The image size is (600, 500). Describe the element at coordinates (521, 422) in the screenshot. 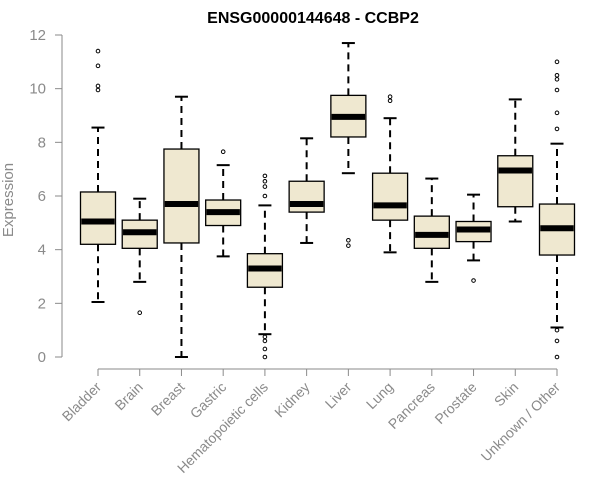

I see `x-tick-label: Unknown / Other` at that location.